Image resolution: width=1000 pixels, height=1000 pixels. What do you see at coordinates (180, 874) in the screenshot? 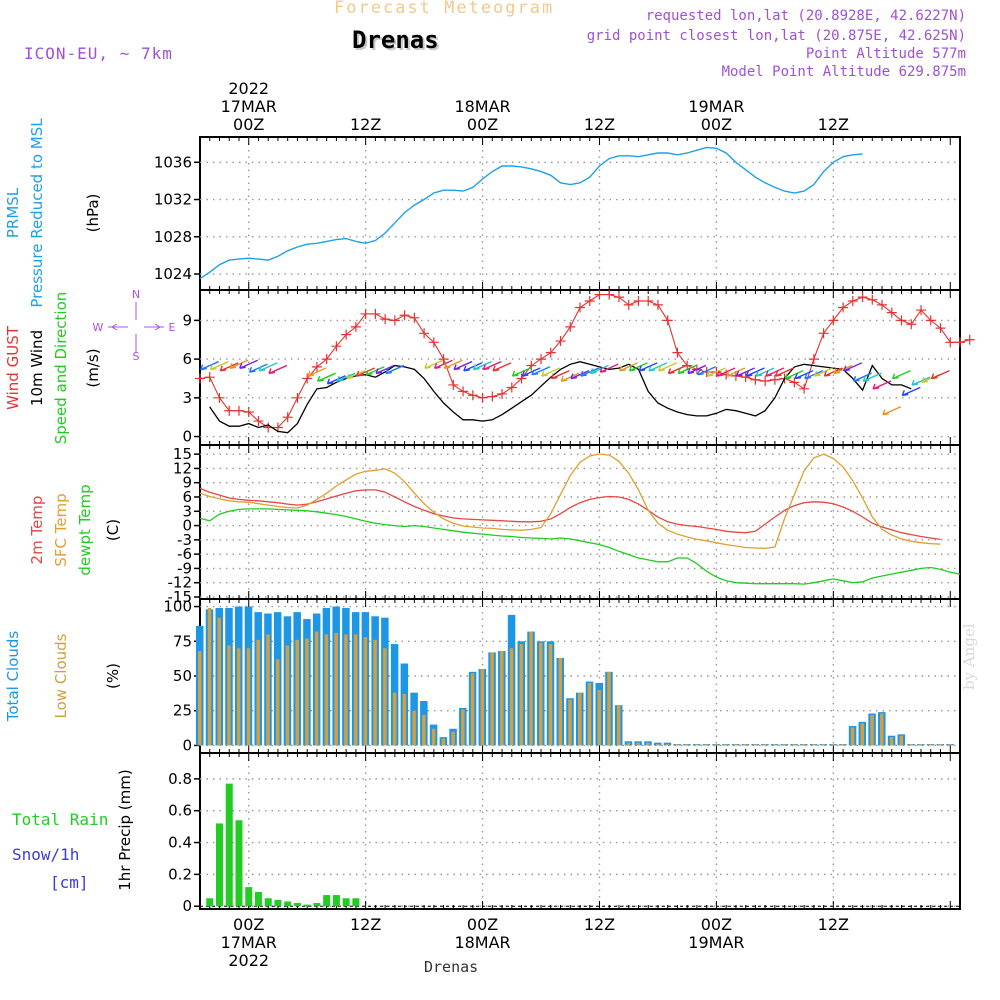
I see `y-tick-label: 0.2` at bounding box center [180, 874].